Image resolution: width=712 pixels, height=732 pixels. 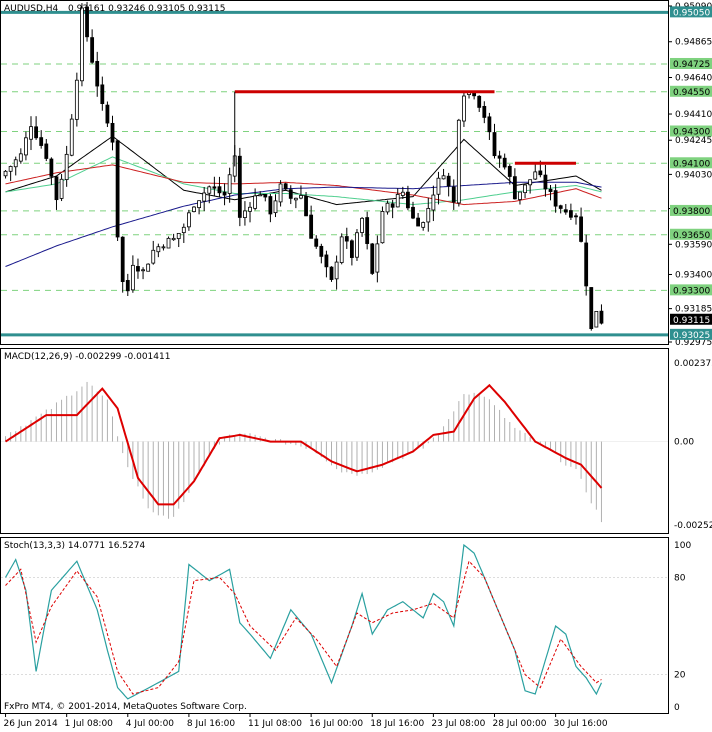 What do you see at coordinates (74, 546) in the screenshot?
I see `stoch-title: Stoch(13,3,3) 14.0771 16.5274` at bounding box center [74, 546].